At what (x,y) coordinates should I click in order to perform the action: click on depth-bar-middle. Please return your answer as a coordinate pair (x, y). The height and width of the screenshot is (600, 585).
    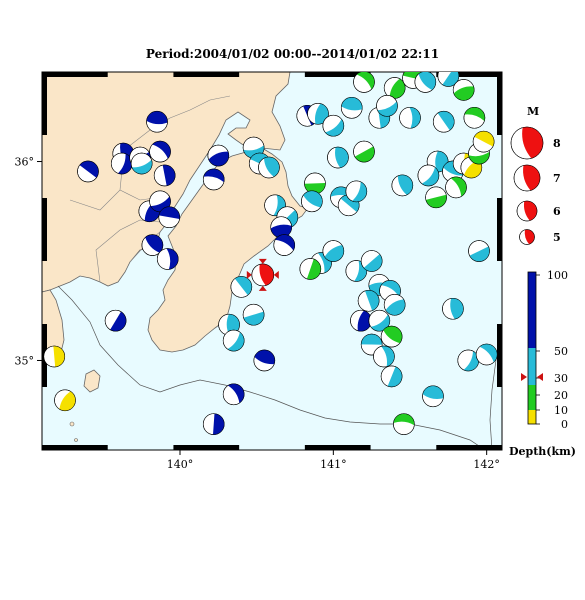
    Looking at the image, I should click on (532, 366).